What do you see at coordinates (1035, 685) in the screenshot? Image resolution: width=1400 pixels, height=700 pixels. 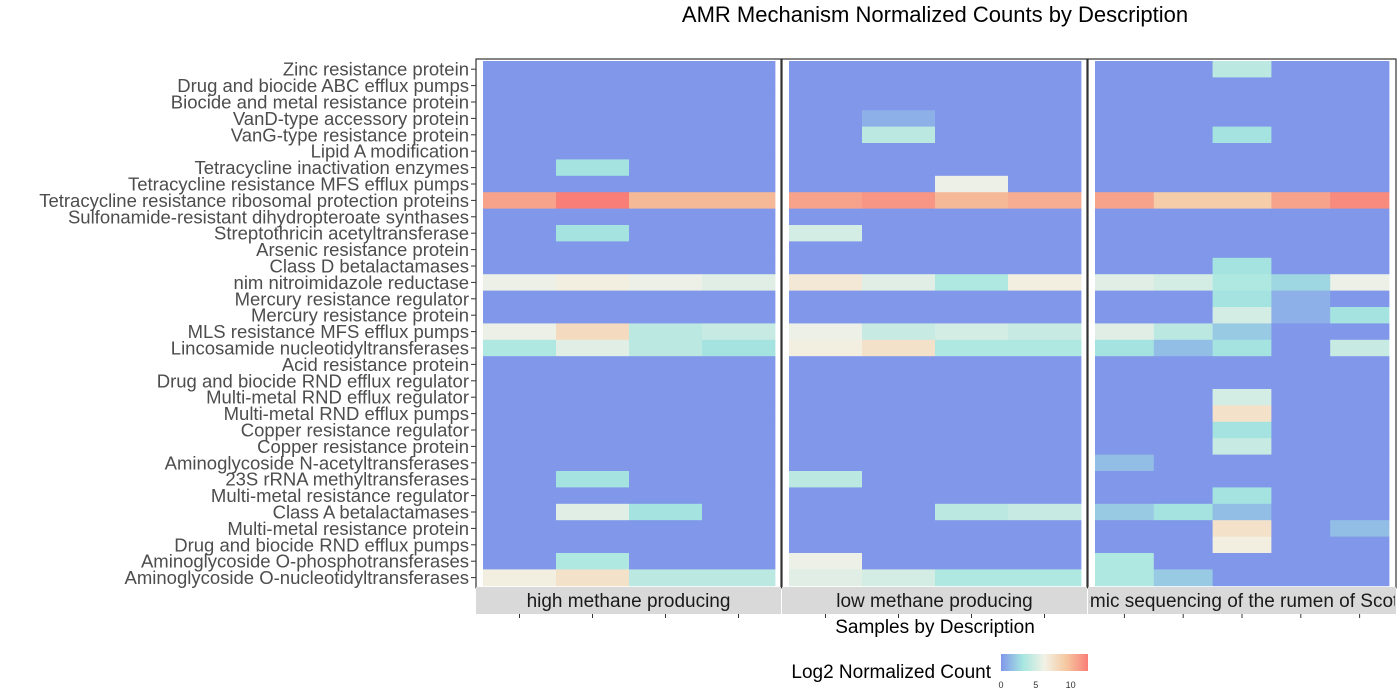 I see `legend-tick-label: 5` at bounding box center [1035, 685].